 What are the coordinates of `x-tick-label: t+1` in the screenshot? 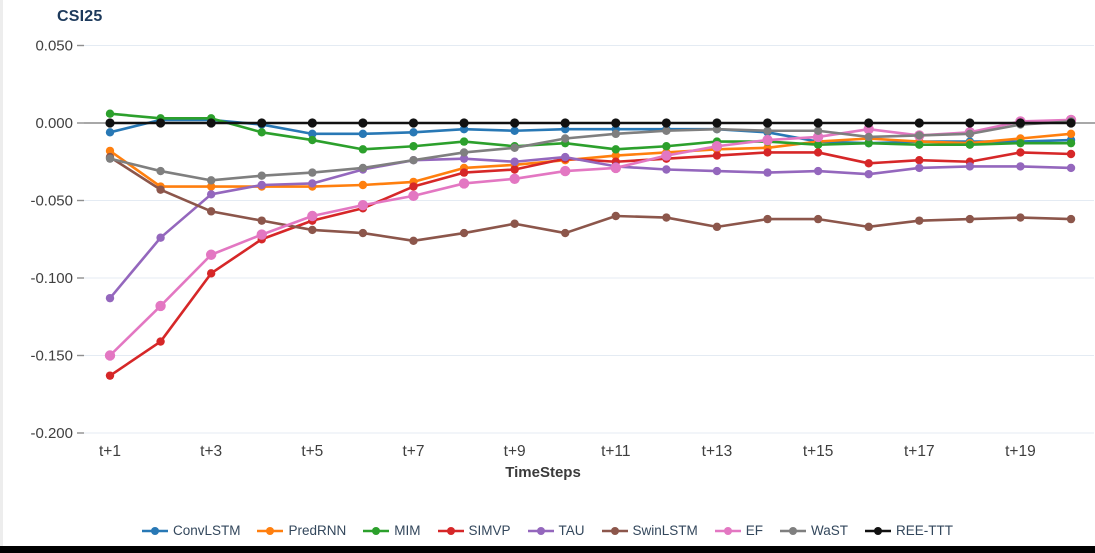 It's located at (110, 451).